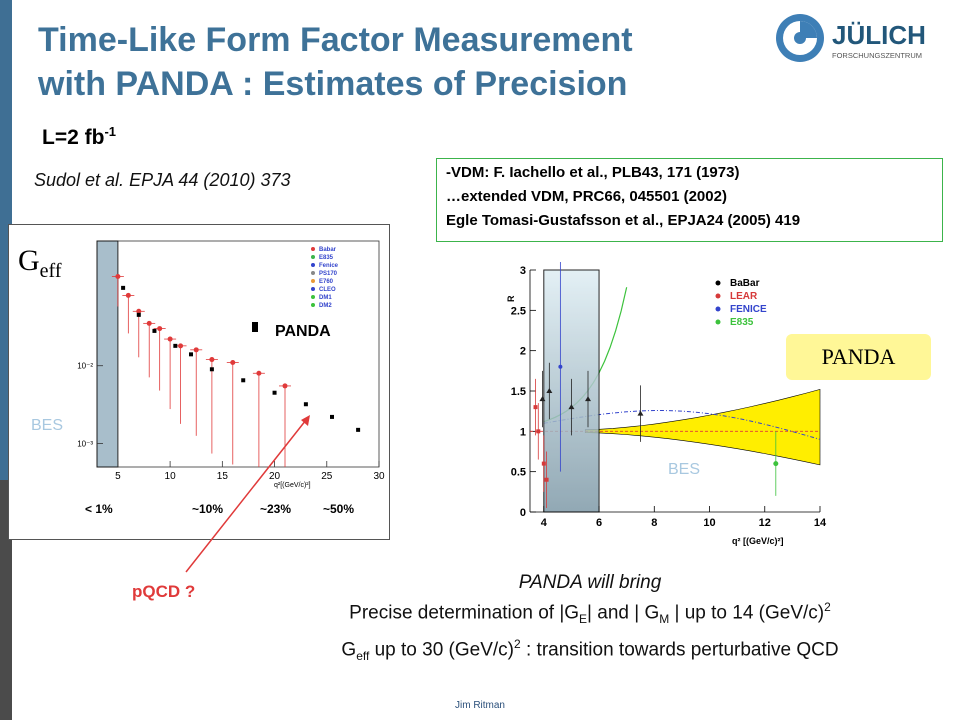  I want to click on geff-xtick-label: 30, so click(379, 476).